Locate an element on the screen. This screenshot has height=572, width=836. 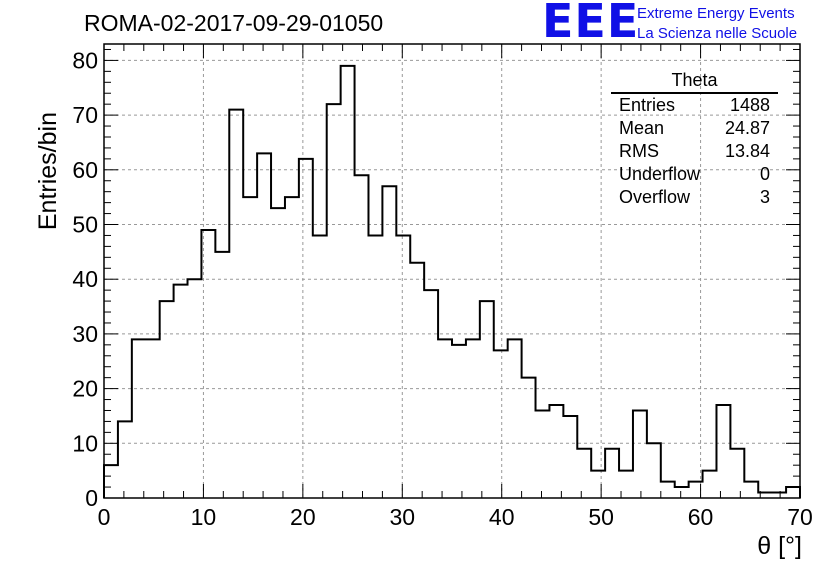
y-tick-label: 50 is located at coordinates (85, 225).